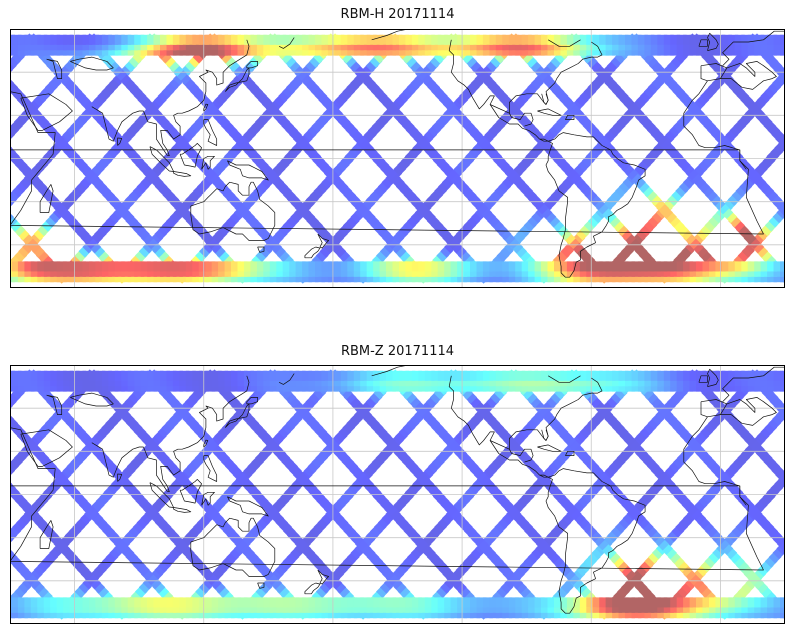 Image resolution: width=794 pixels, height=633 pixels. Describe the element at coordinates (397, 351) in the screenshot. I see `panel-title-rbm-z: RBM-Z 20171114` at that location.